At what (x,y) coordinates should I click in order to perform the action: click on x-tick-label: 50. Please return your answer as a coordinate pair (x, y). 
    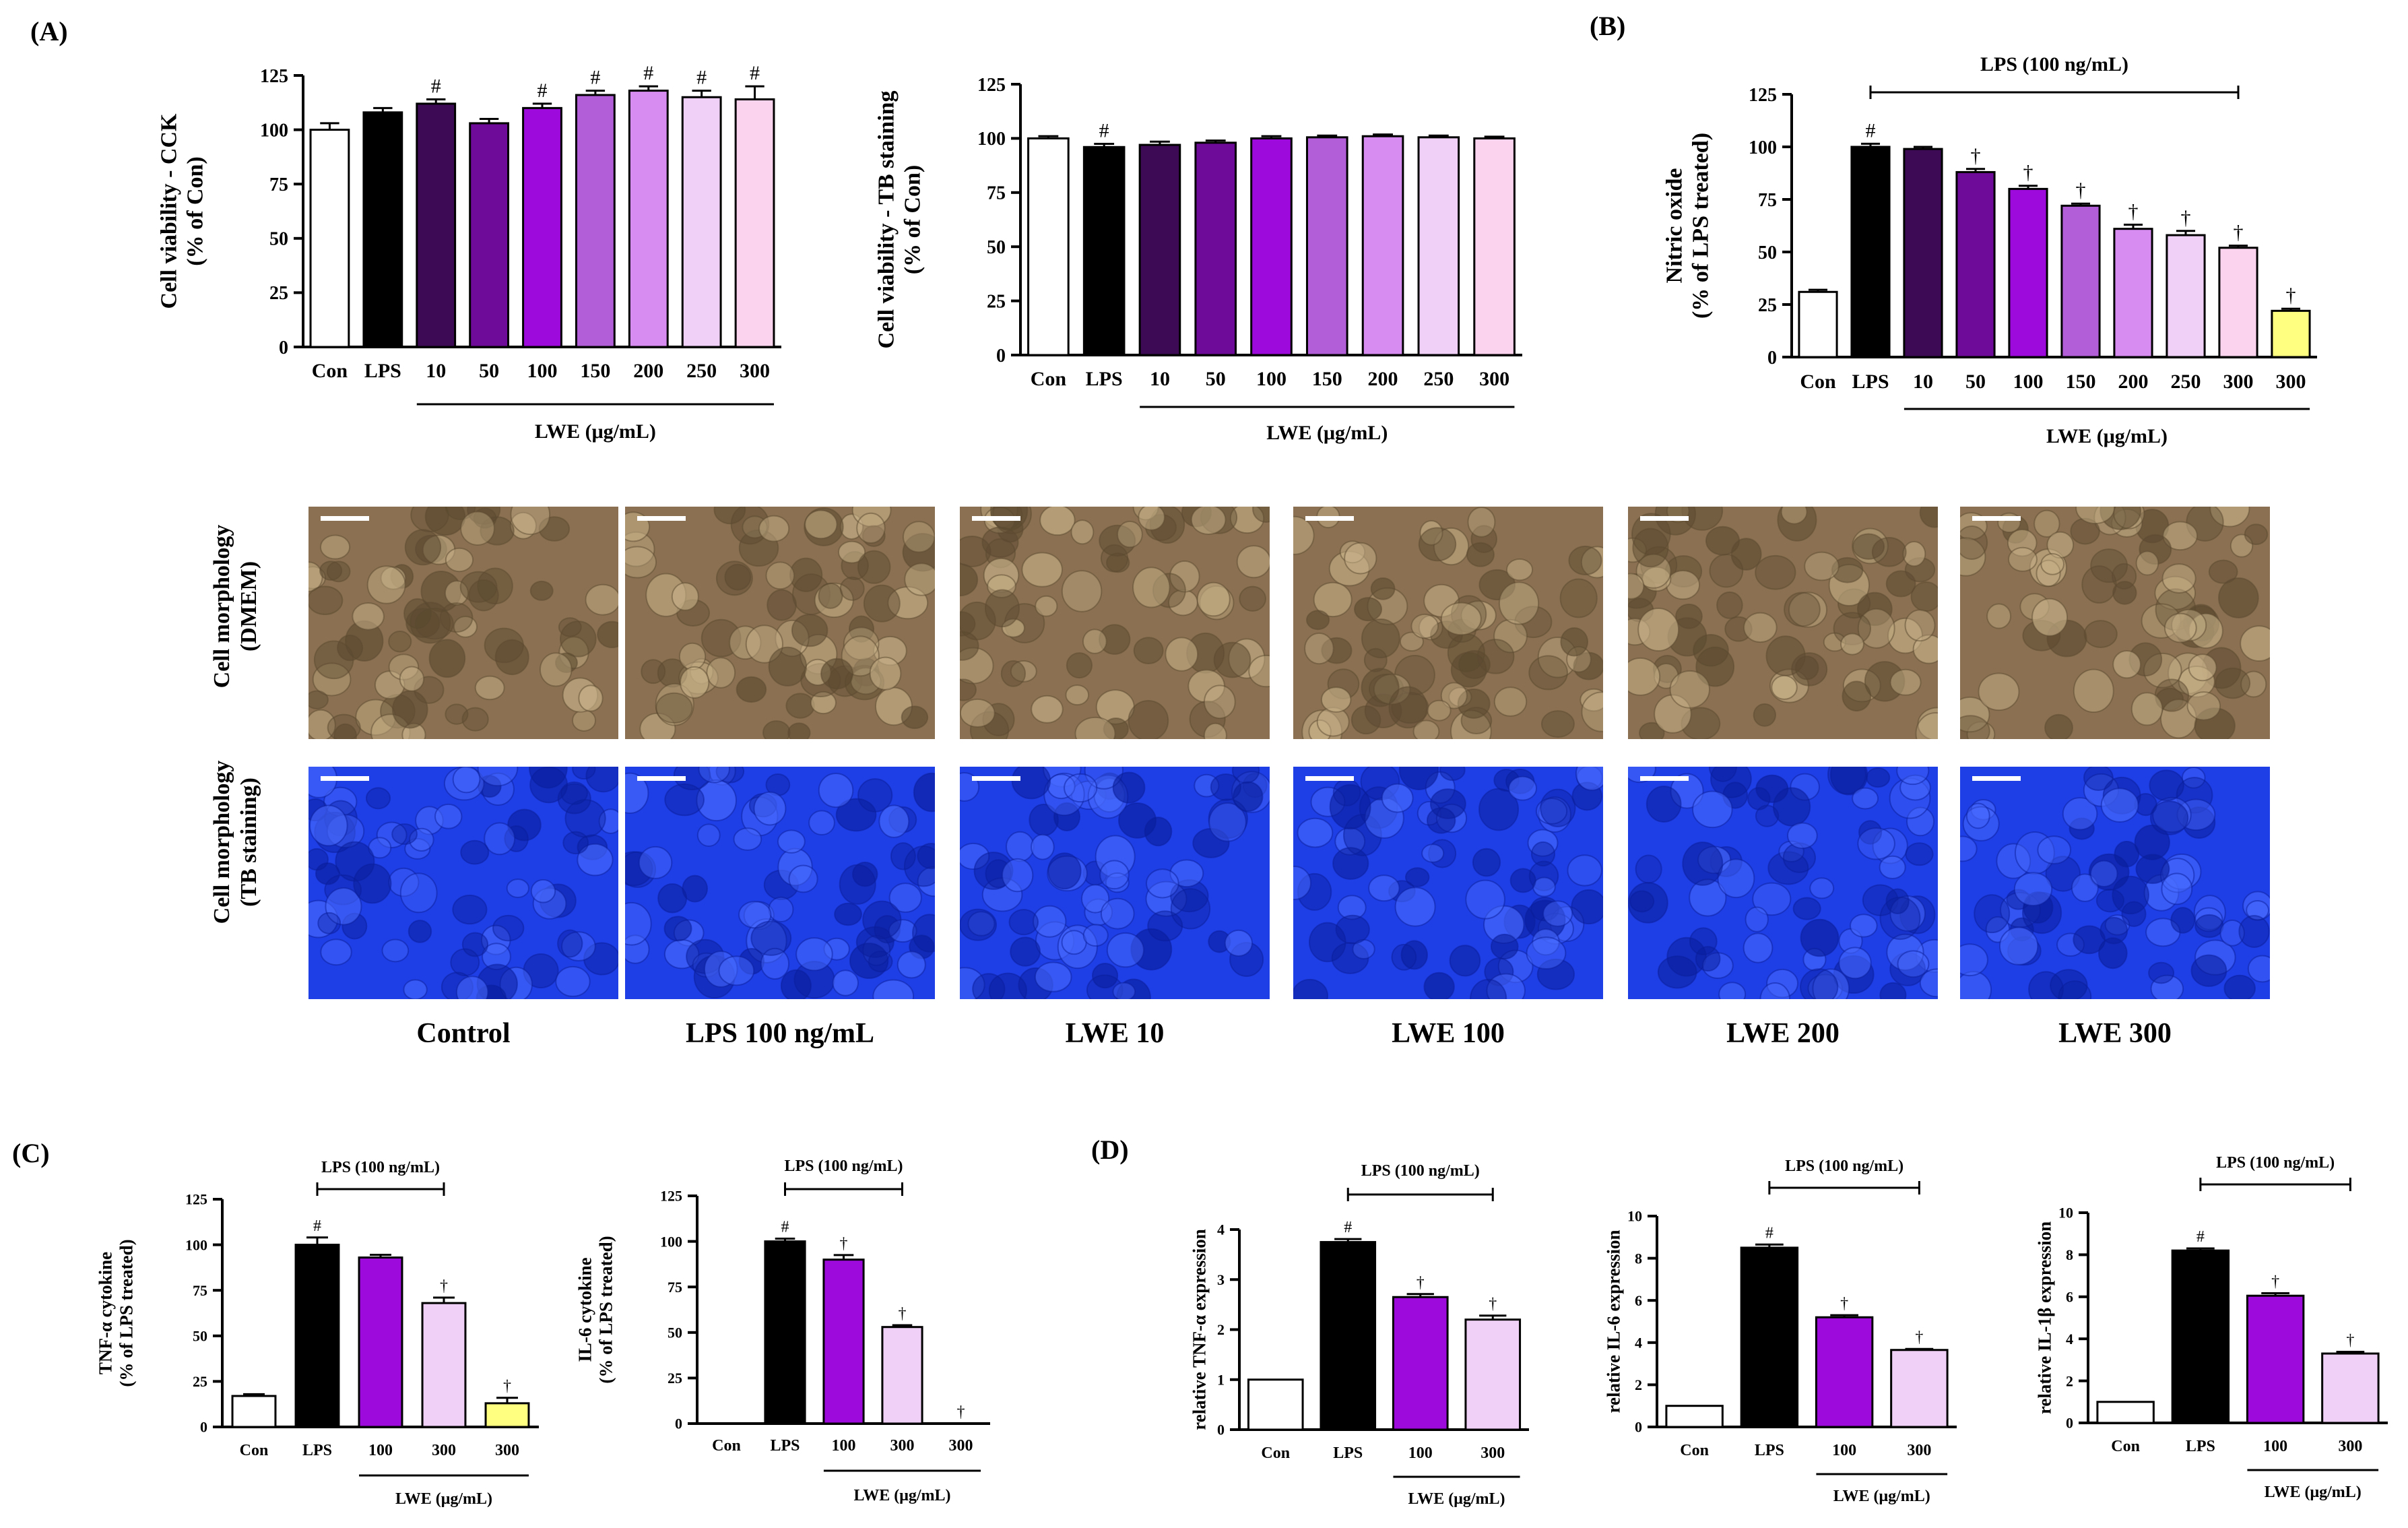
    Looking at the image, I should click on (1216, 379).